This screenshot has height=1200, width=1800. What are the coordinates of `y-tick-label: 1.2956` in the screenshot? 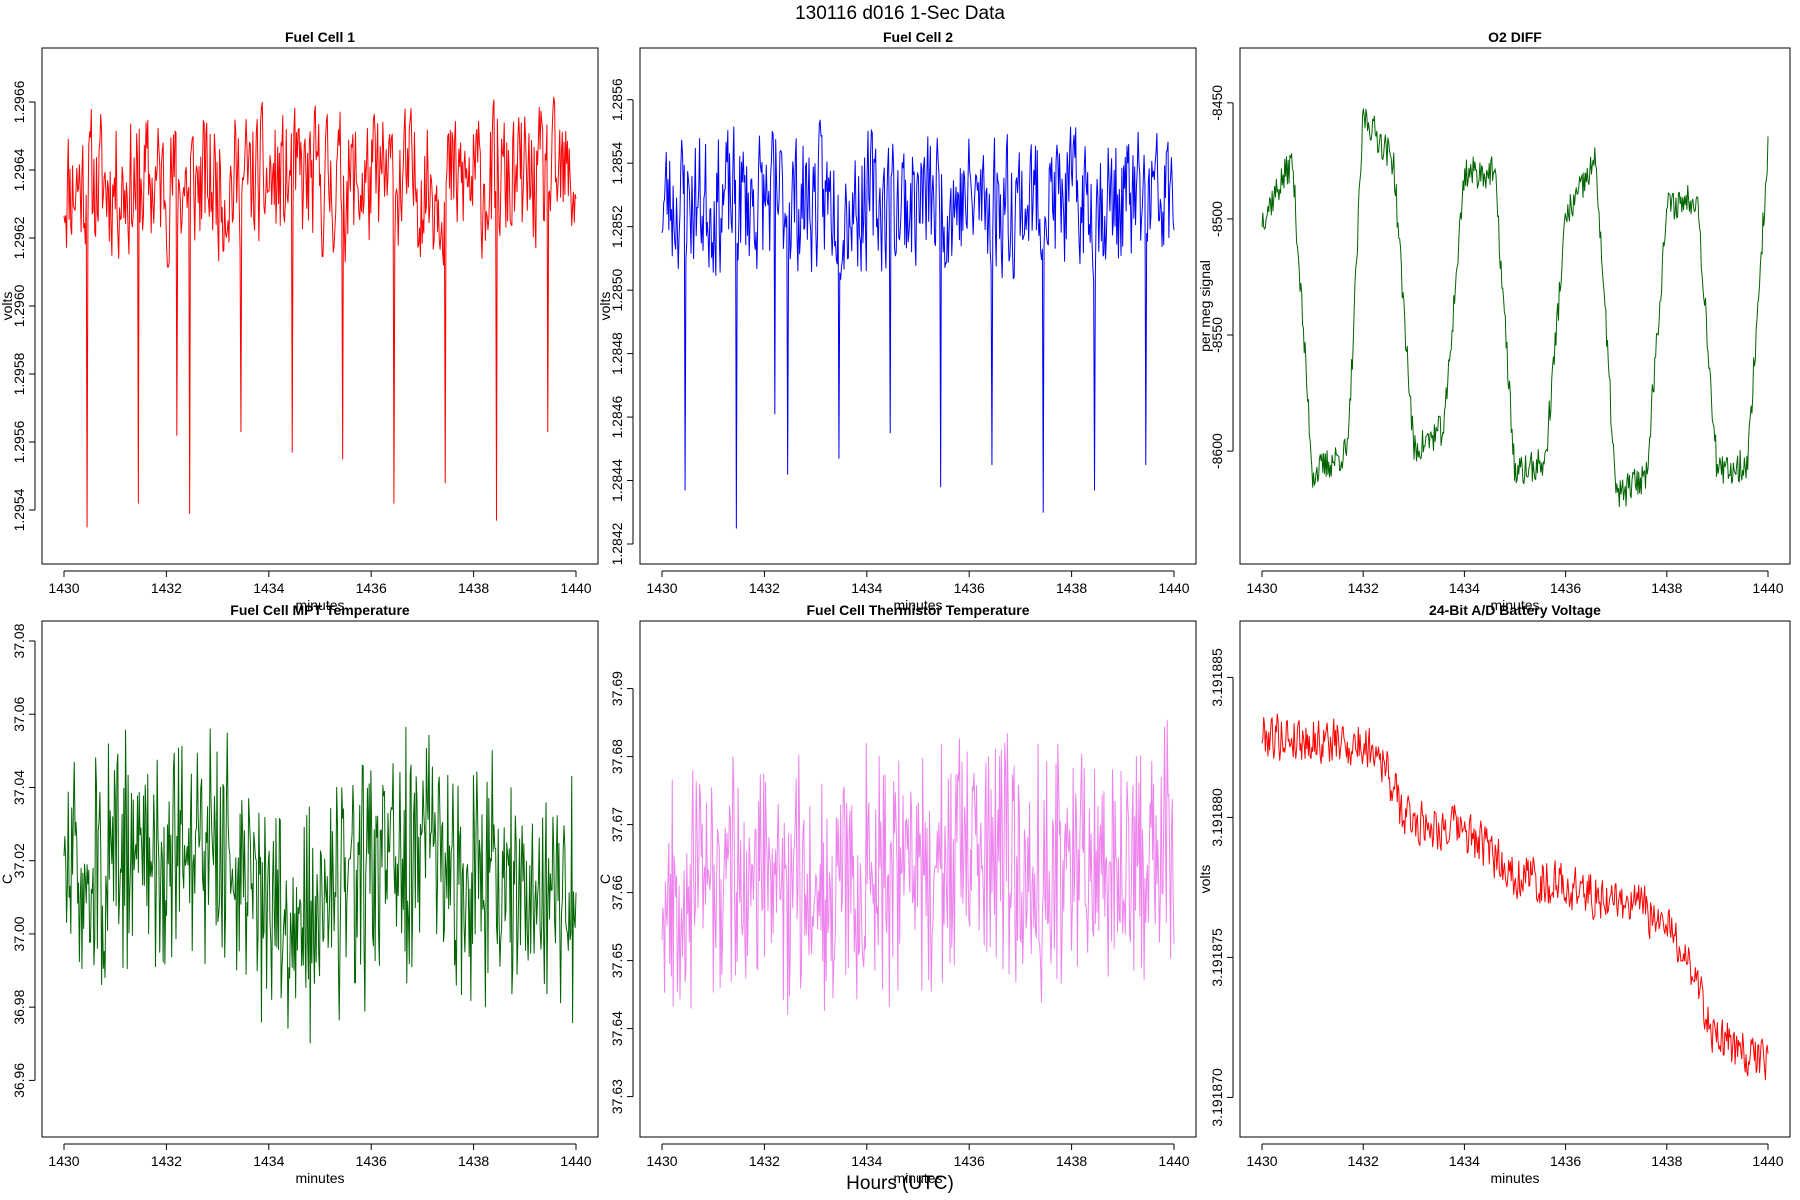 It's located at (19, 441).